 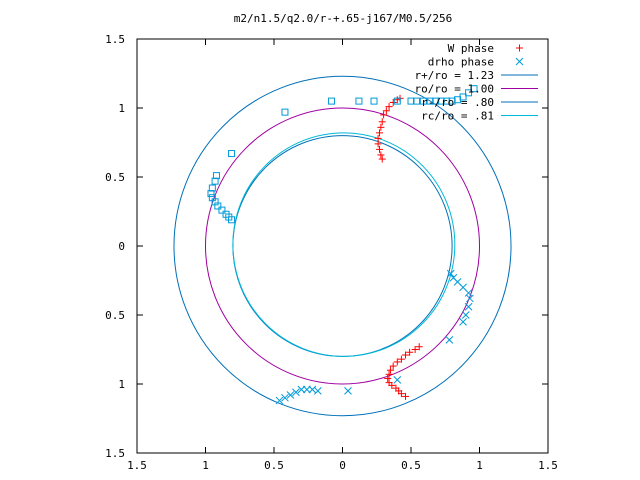 I want to click on y-tick-label: 0, so click(x=121, y=246).